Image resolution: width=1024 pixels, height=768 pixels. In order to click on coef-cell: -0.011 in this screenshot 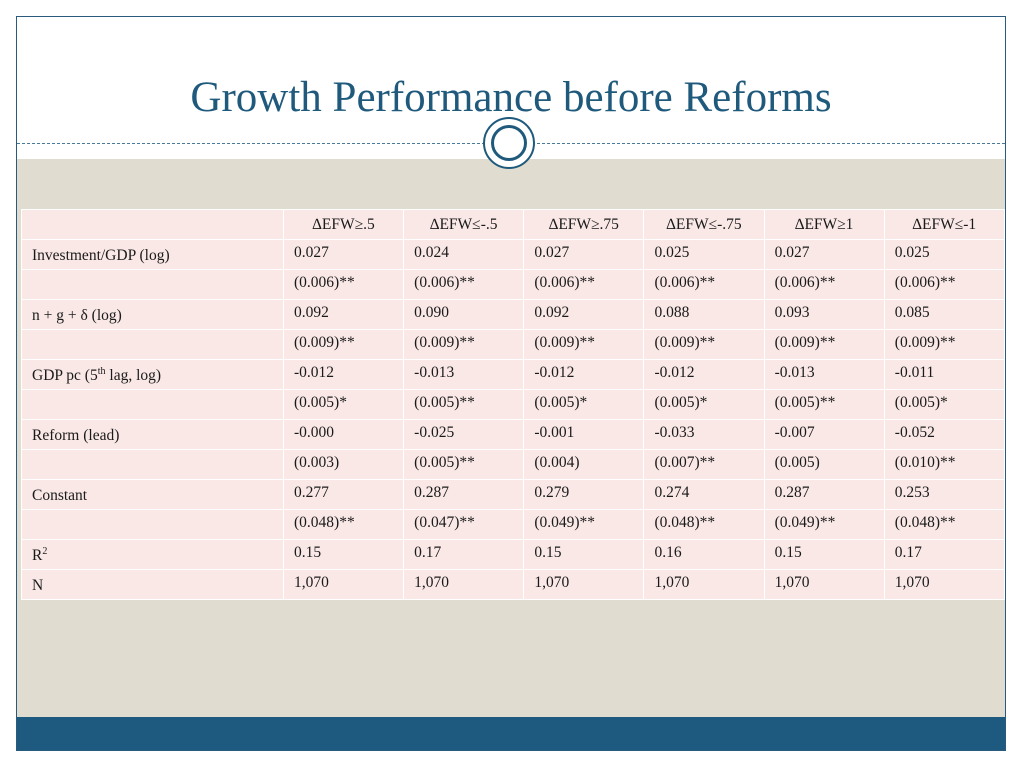, I will do `click(944, 374)`.